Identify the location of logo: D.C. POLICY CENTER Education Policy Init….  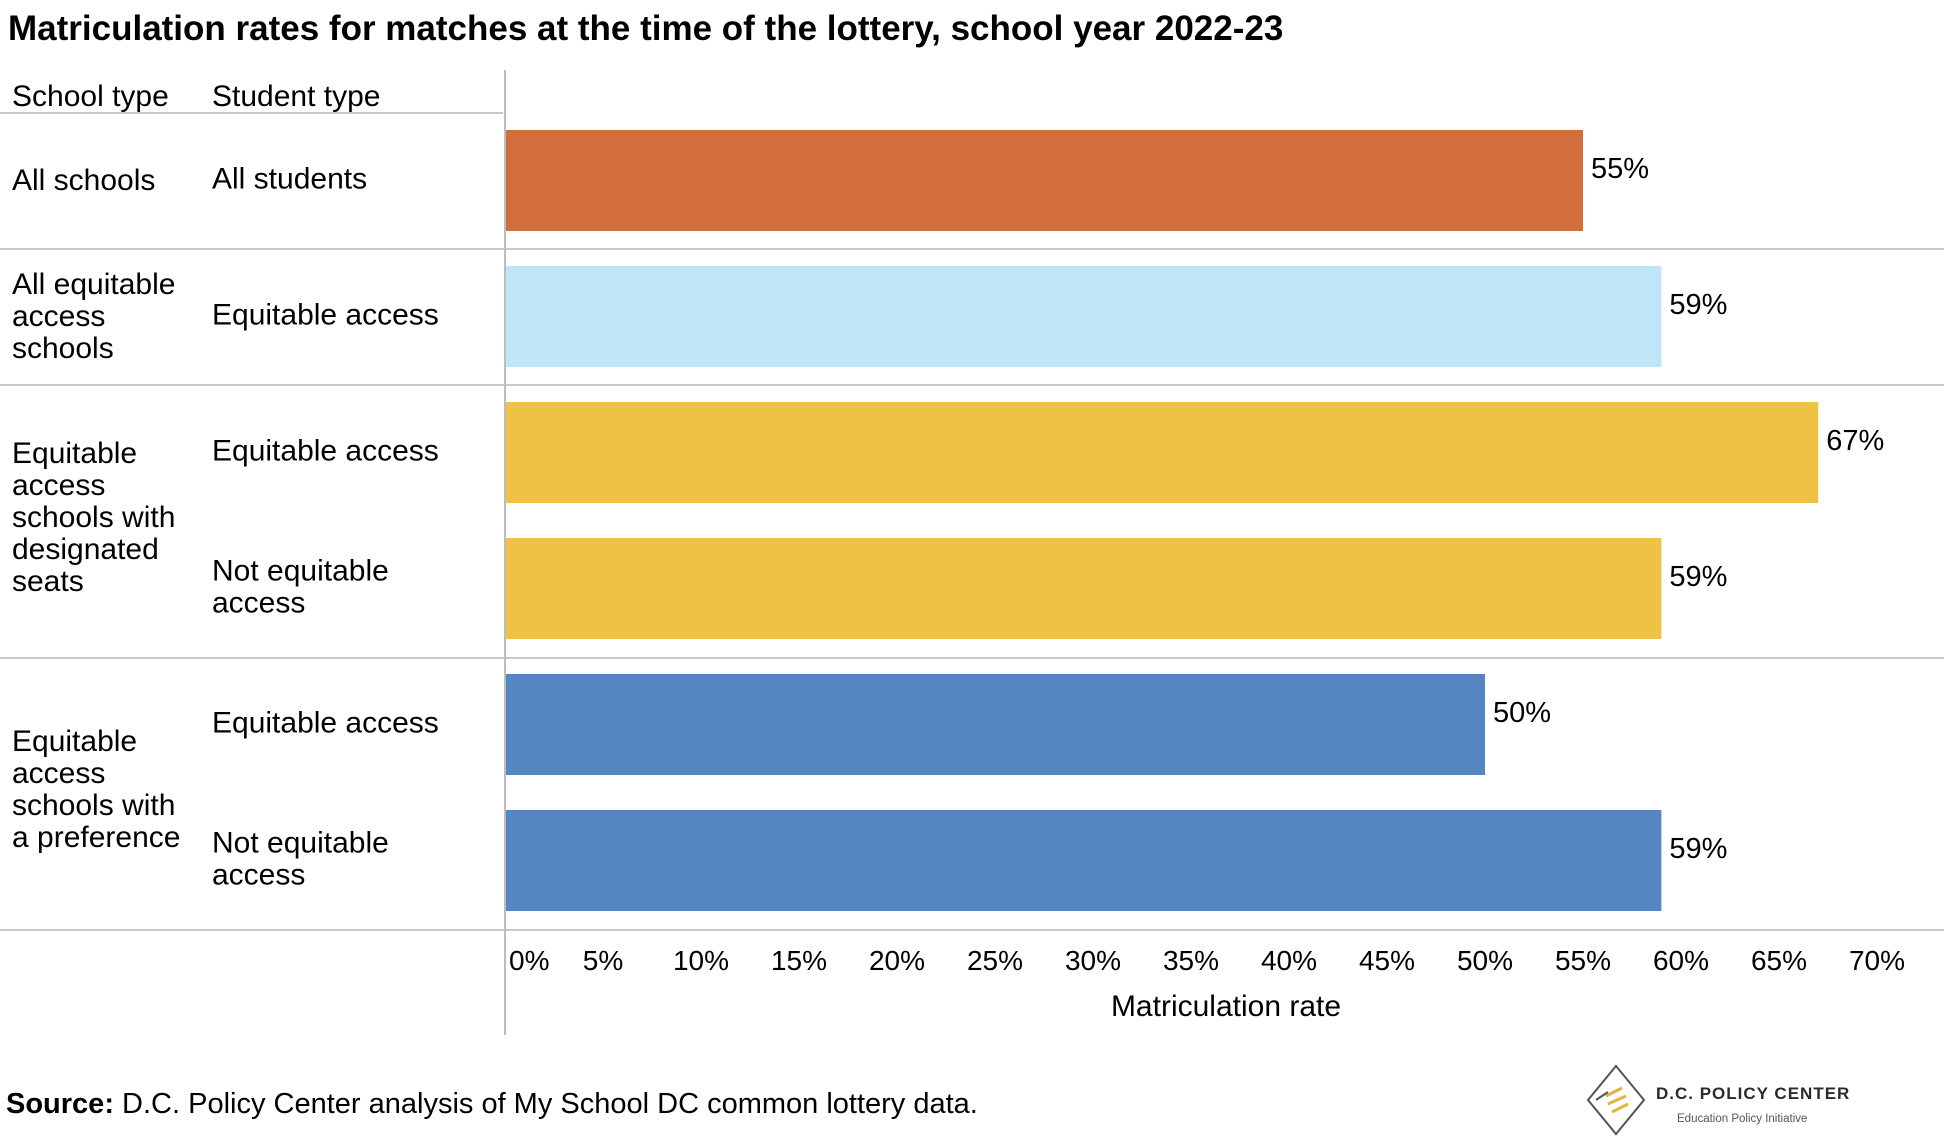
(1718, 1100).